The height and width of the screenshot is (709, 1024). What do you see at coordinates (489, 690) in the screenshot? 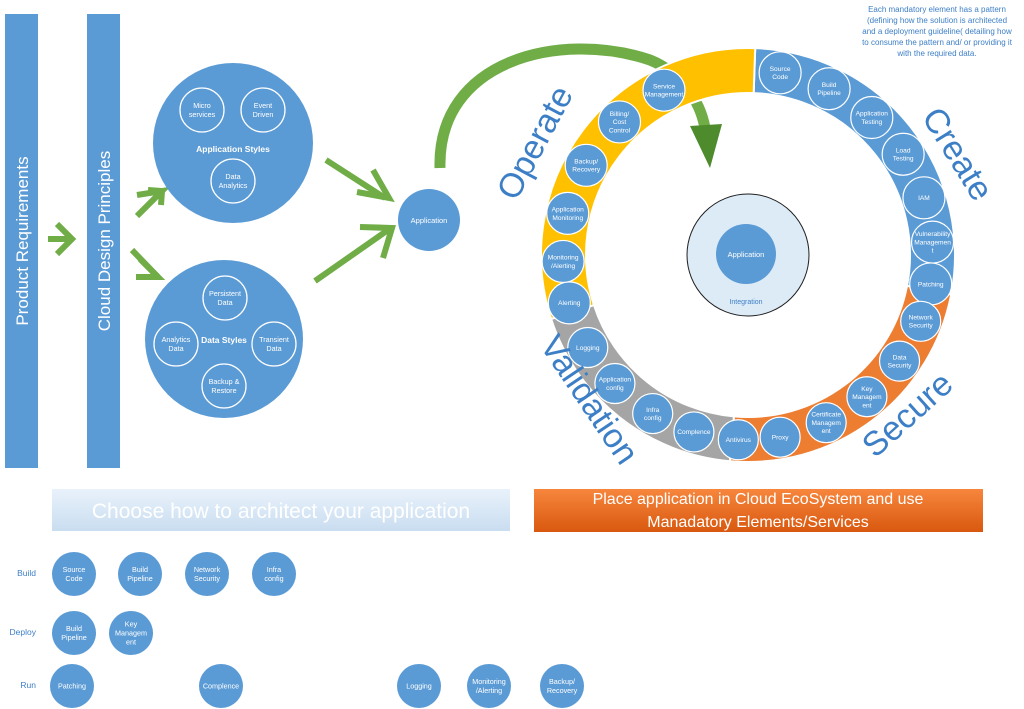
I see `stage-run-monitoring-alerting-label-2: /Alerting` at bounding box center [489, 690].